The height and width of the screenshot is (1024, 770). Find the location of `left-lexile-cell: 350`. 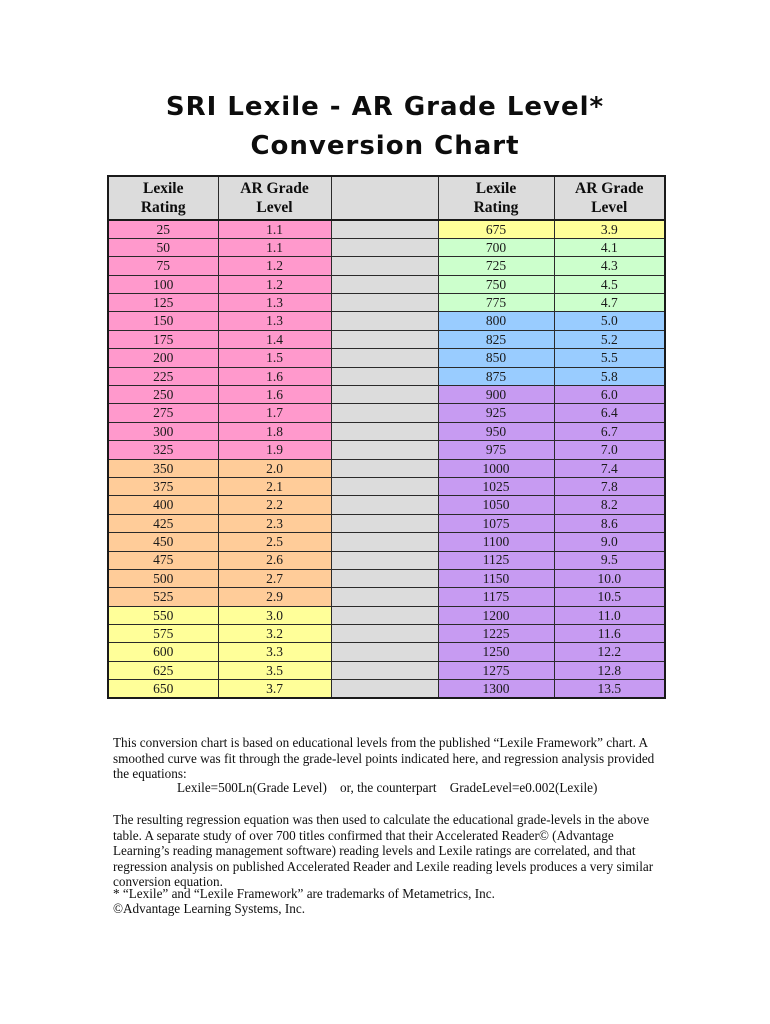

left-lexile-cell: 350 is located at coordinates (163, 468).